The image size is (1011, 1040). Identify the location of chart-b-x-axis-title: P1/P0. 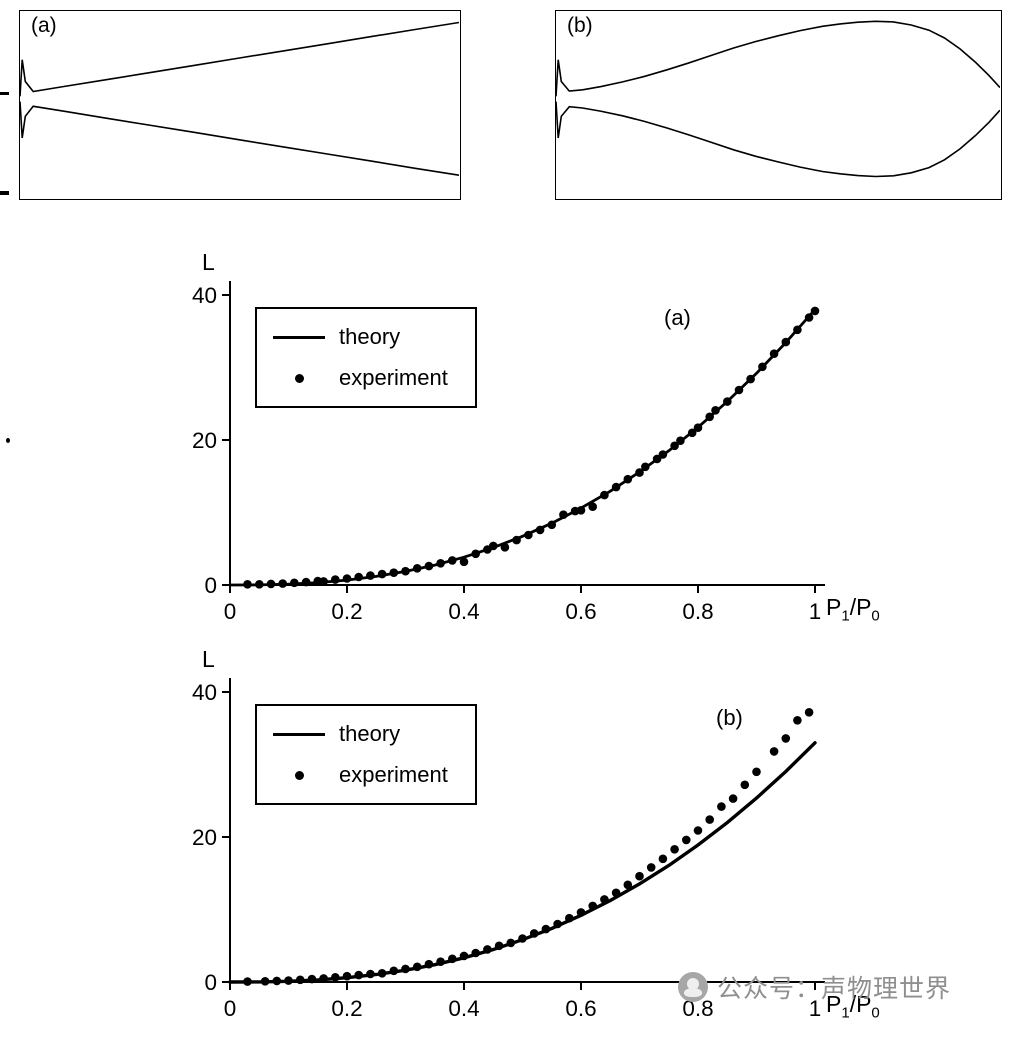
(853, 1006).